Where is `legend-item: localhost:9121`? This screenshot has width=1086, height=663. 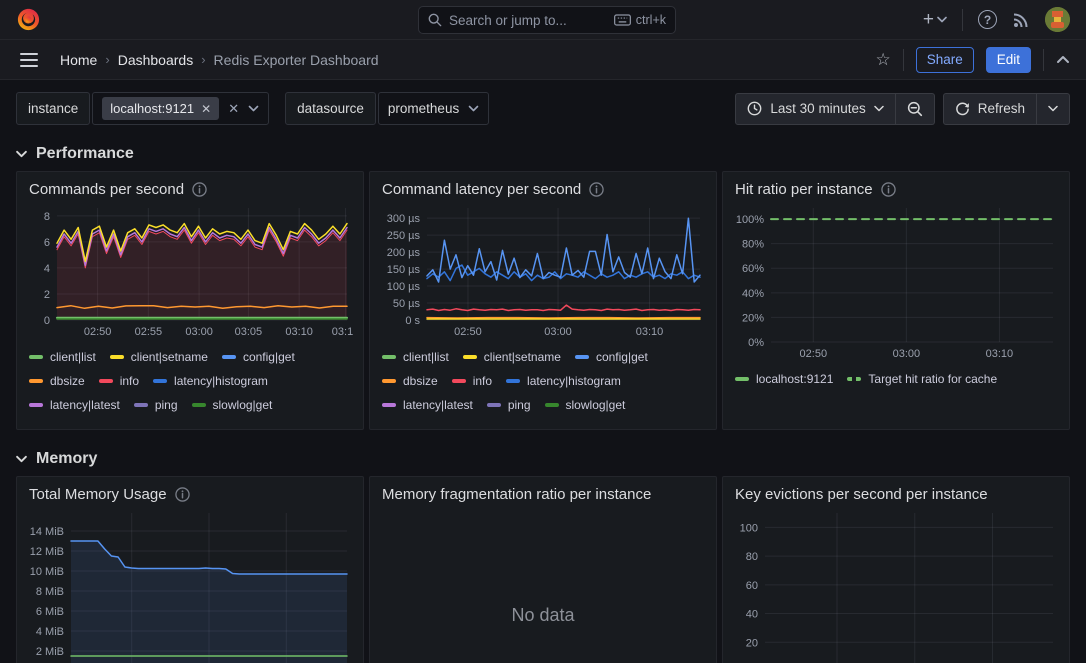
legend-item: localhost:9121 is located at coordinates (784, 379).